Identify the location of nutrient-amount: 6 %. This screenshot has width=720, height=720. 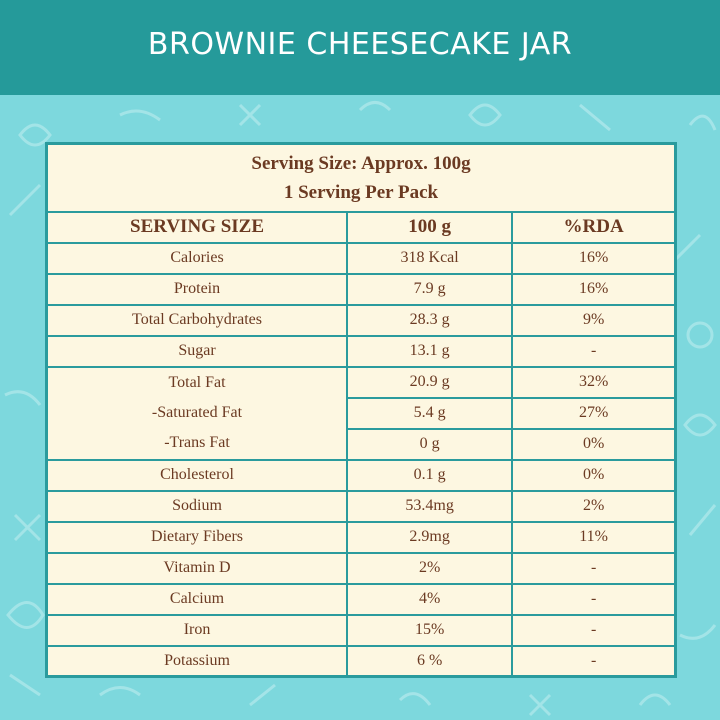
(430, 661).